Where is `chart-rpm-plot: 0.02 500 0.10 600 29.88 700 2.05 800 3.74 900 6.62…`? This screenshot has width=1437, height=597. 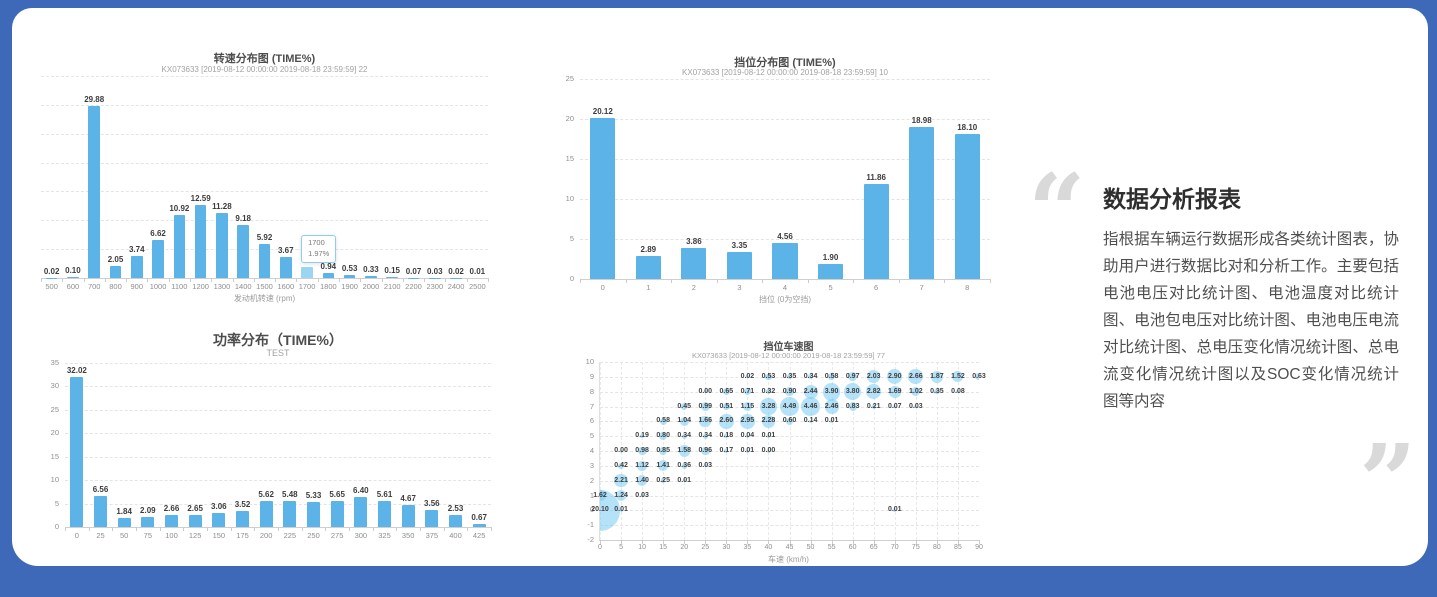 chart-rpm-plot: 0.02 500 0.10 600 29.88 700 2.05 800 3.74 900 6.62… is located at coordinates (265, 183).